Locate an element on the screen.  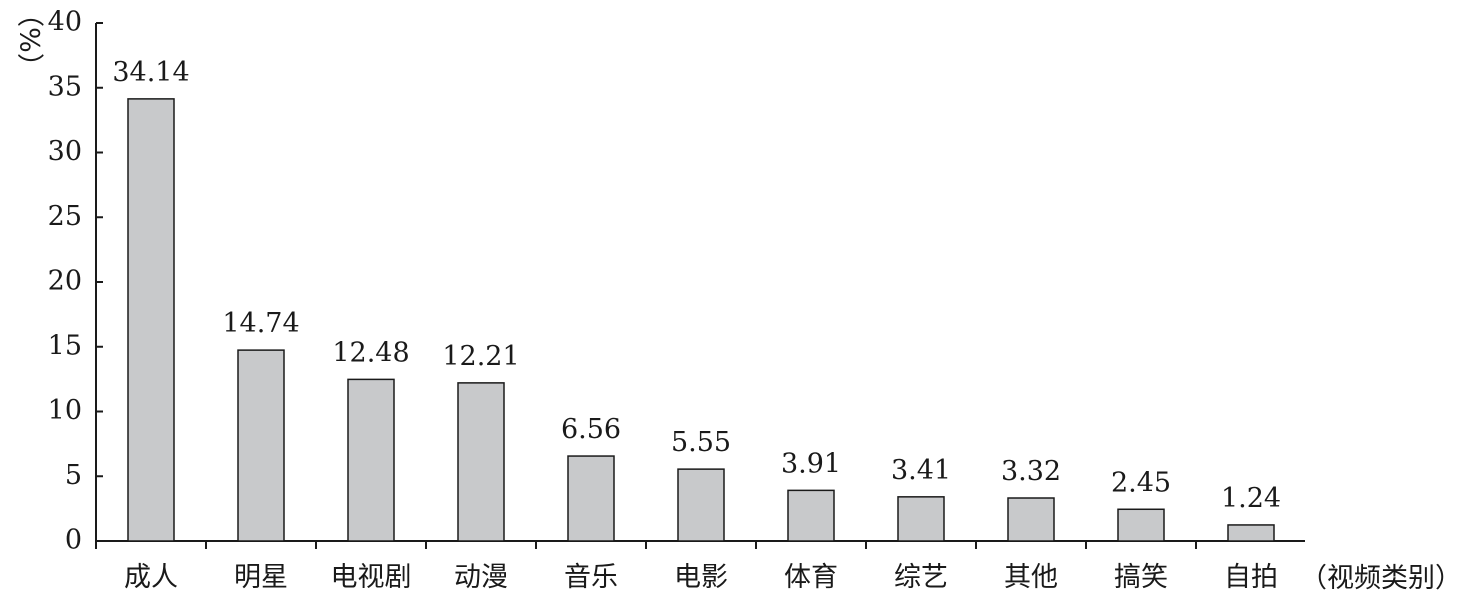
y-tick-label: 40 is located at coordinates (65, 22).